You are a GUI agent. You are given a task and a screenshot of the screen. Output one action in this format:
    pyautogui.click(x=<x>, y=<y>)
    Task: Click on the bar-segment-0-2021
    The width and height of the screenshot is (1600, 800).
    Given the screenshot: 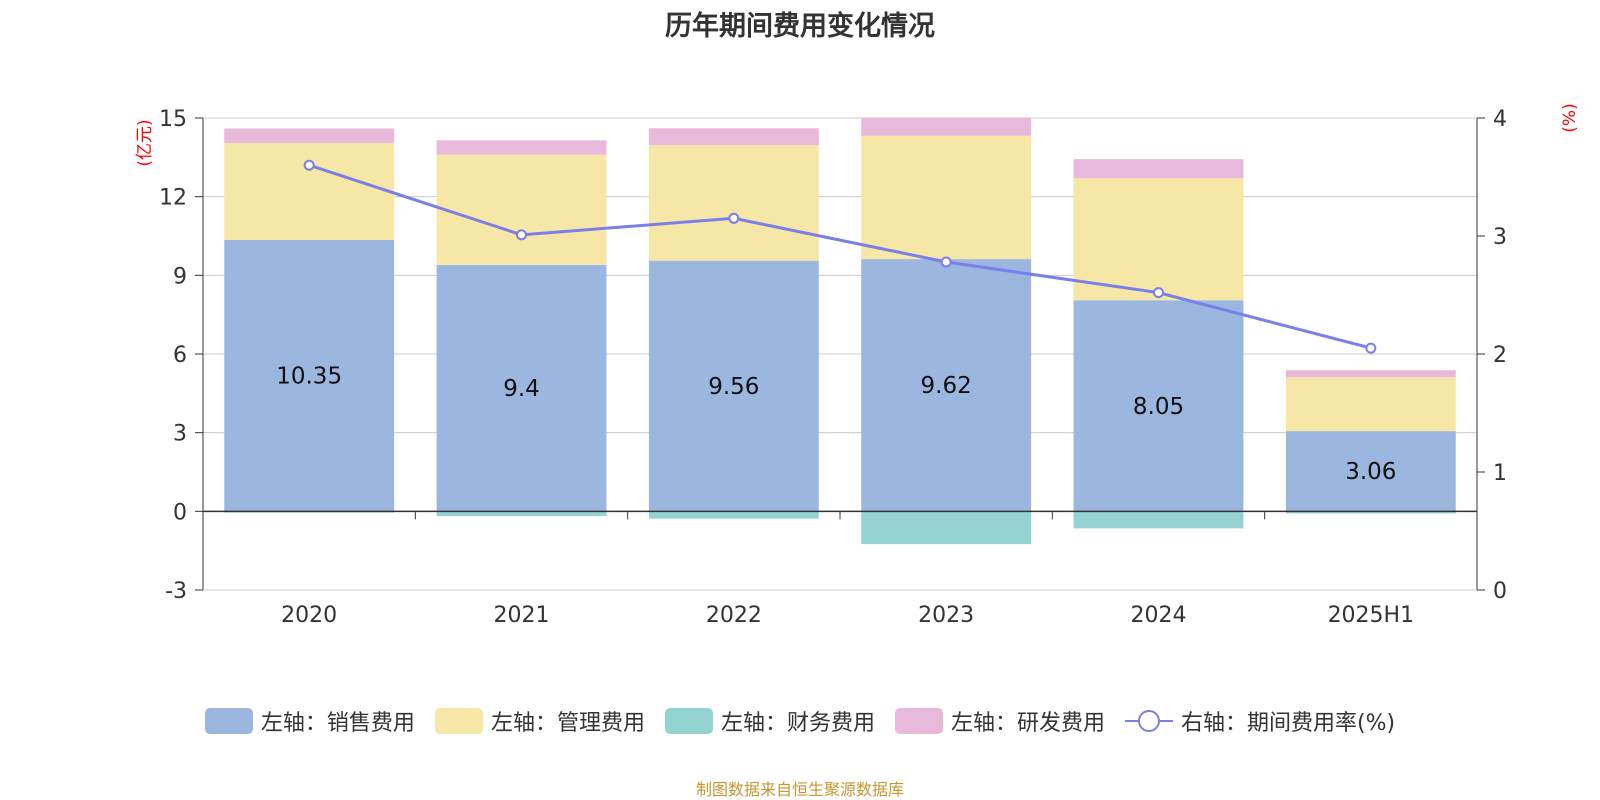 What is the action you would take?
    pyautogui.click(x=521, y=388)
    